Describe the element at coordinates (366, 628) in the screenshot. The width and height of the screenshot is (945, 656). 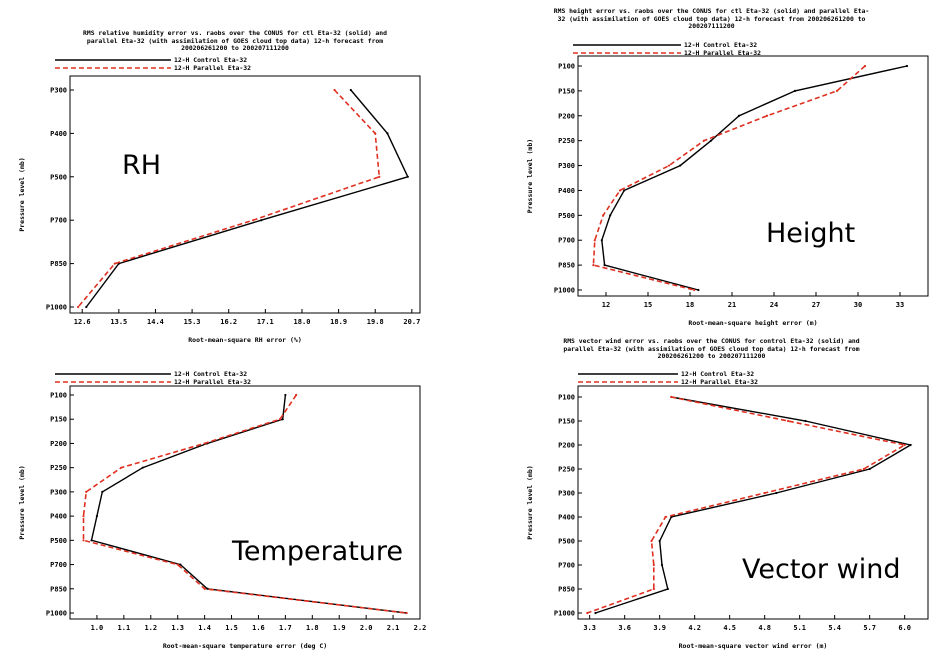
I see `x-tick-label: 2.0` at that location.